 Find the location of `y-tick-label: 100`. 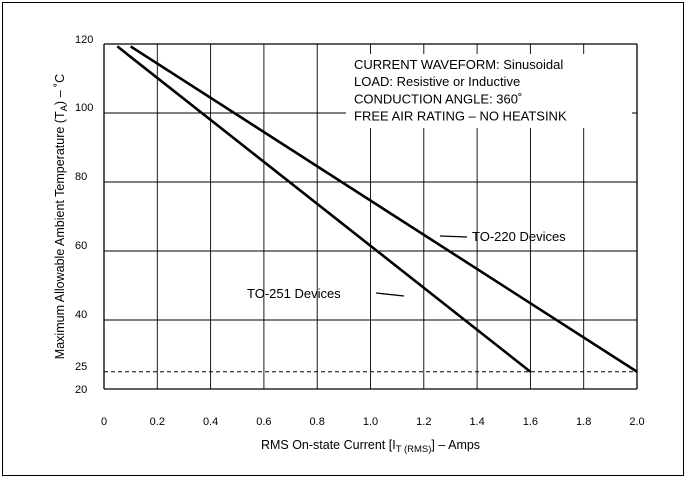

y-tick-label: 100 is located at coordinates (84, 108).